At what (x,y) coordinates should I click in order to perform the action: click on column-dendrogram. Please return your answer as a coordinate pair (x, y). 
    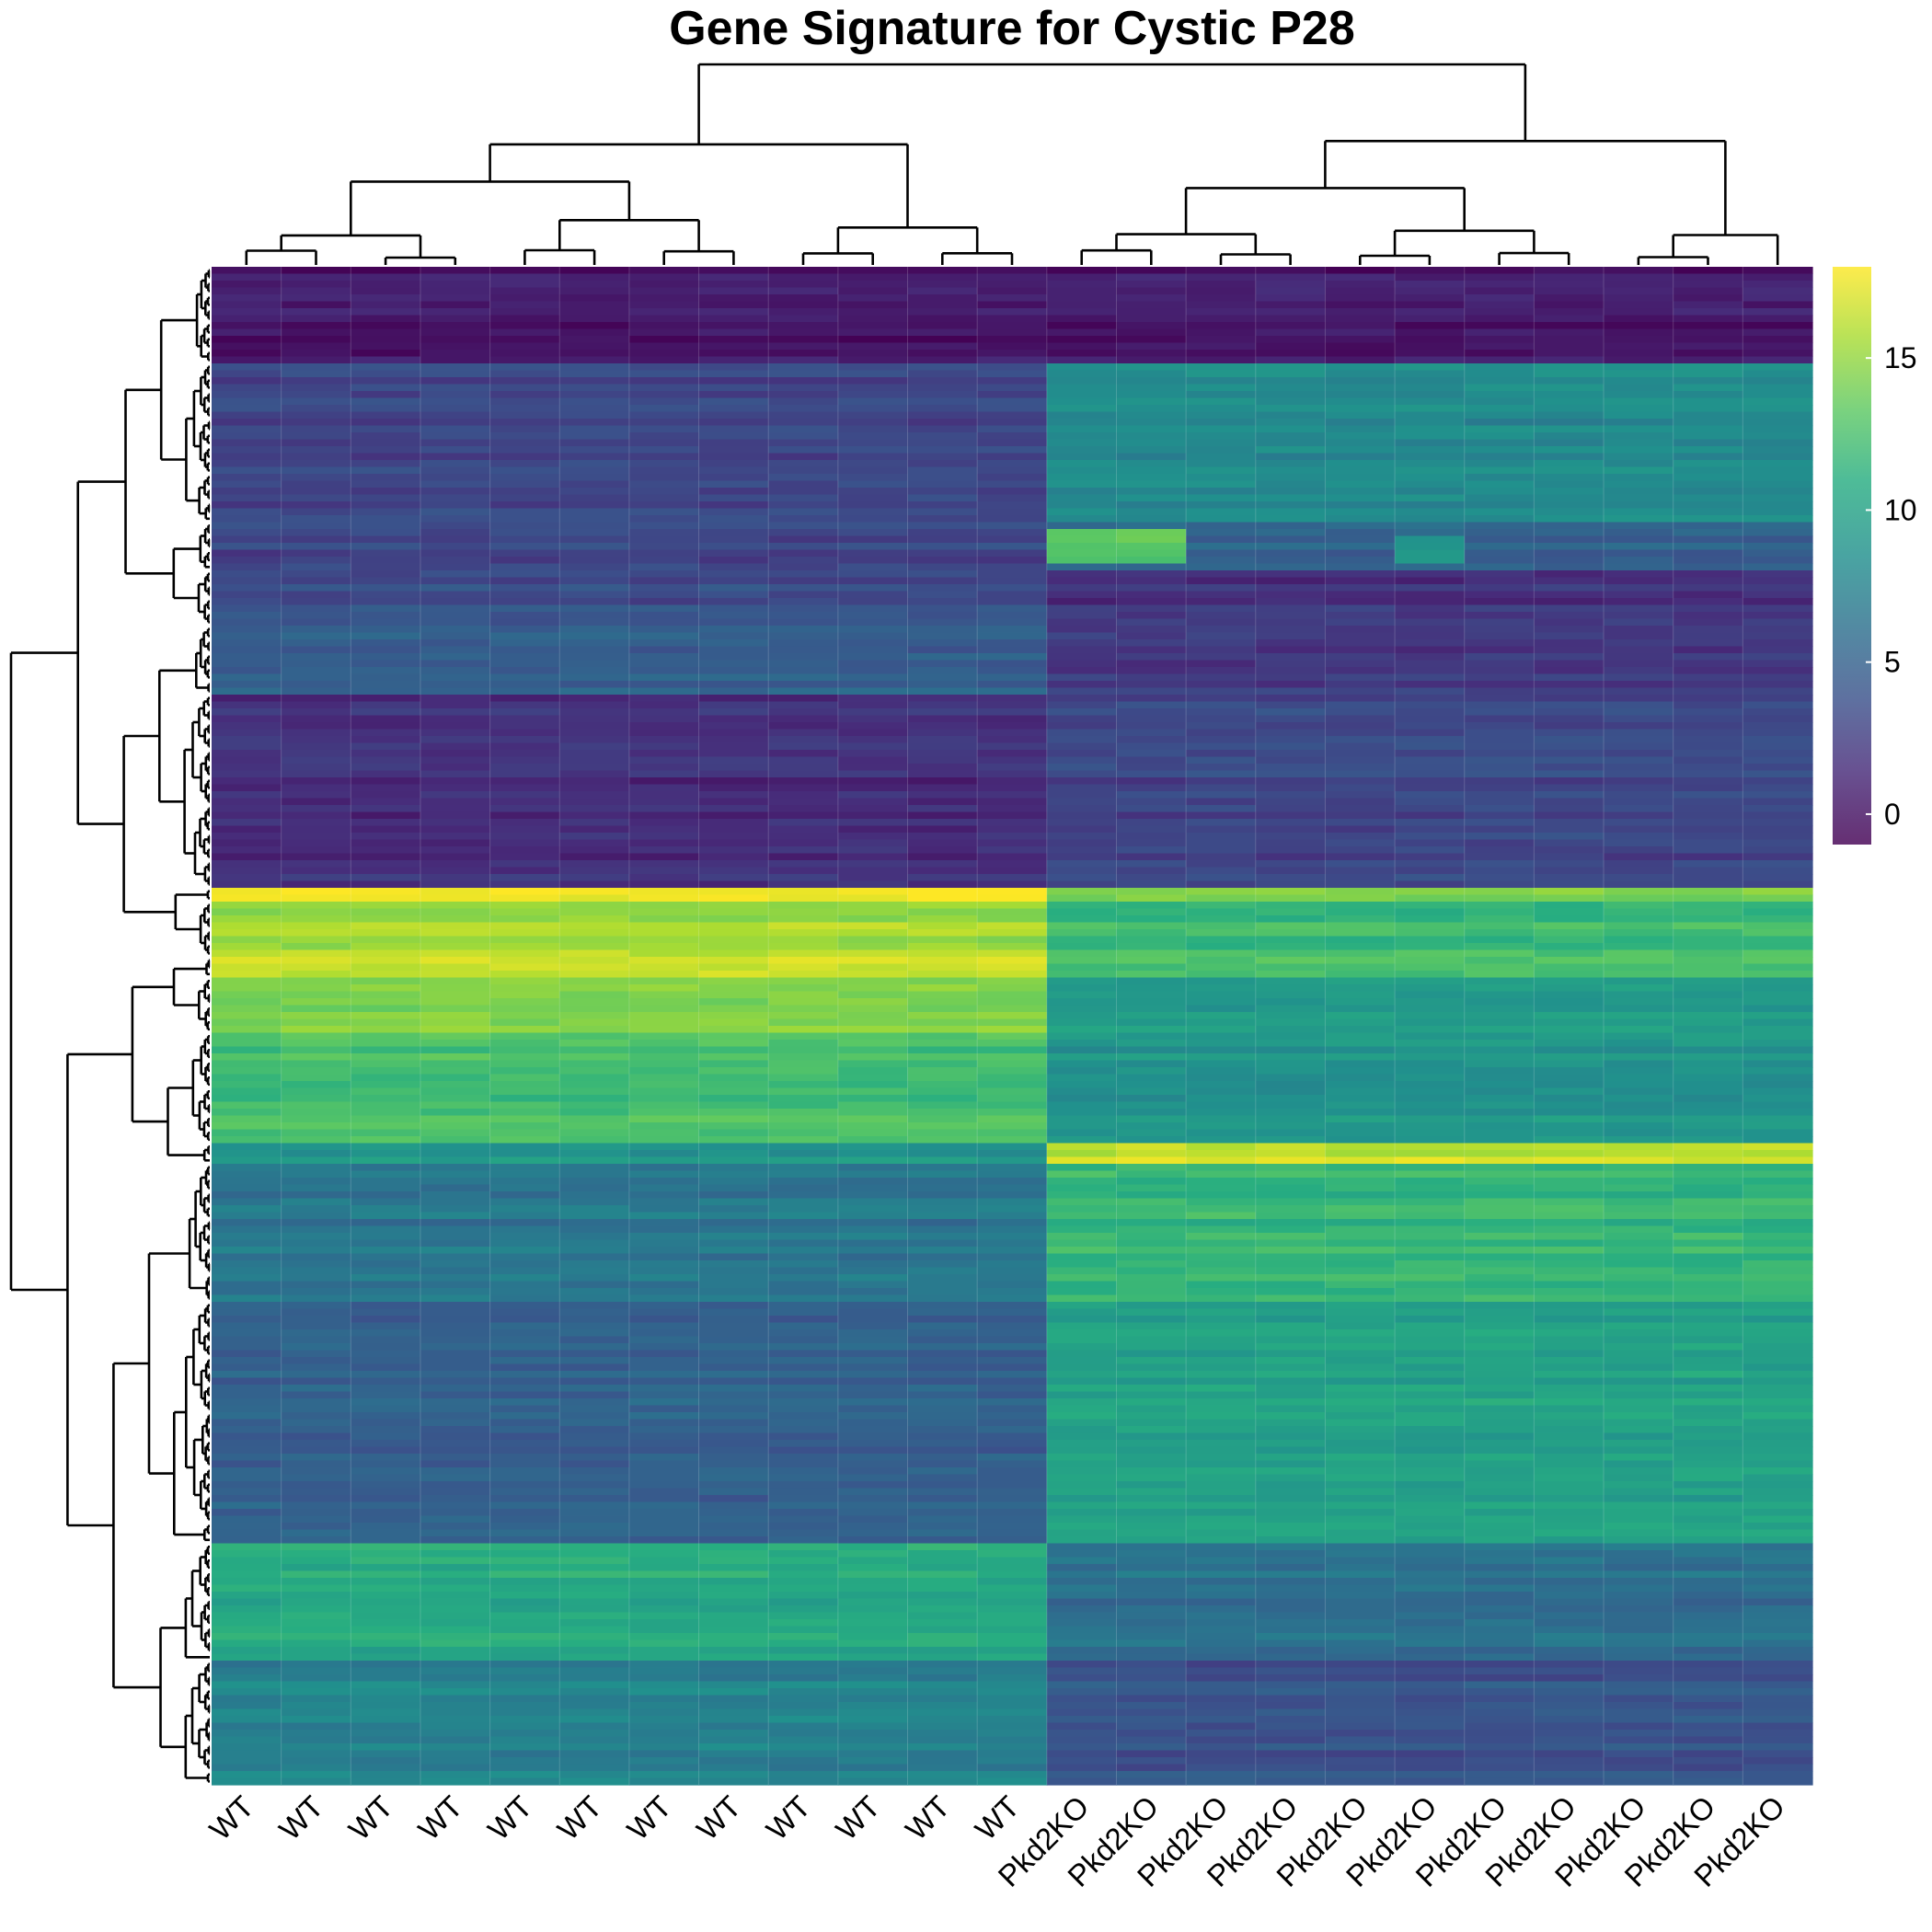
    Looking at the image, I should click on (1012, 164).